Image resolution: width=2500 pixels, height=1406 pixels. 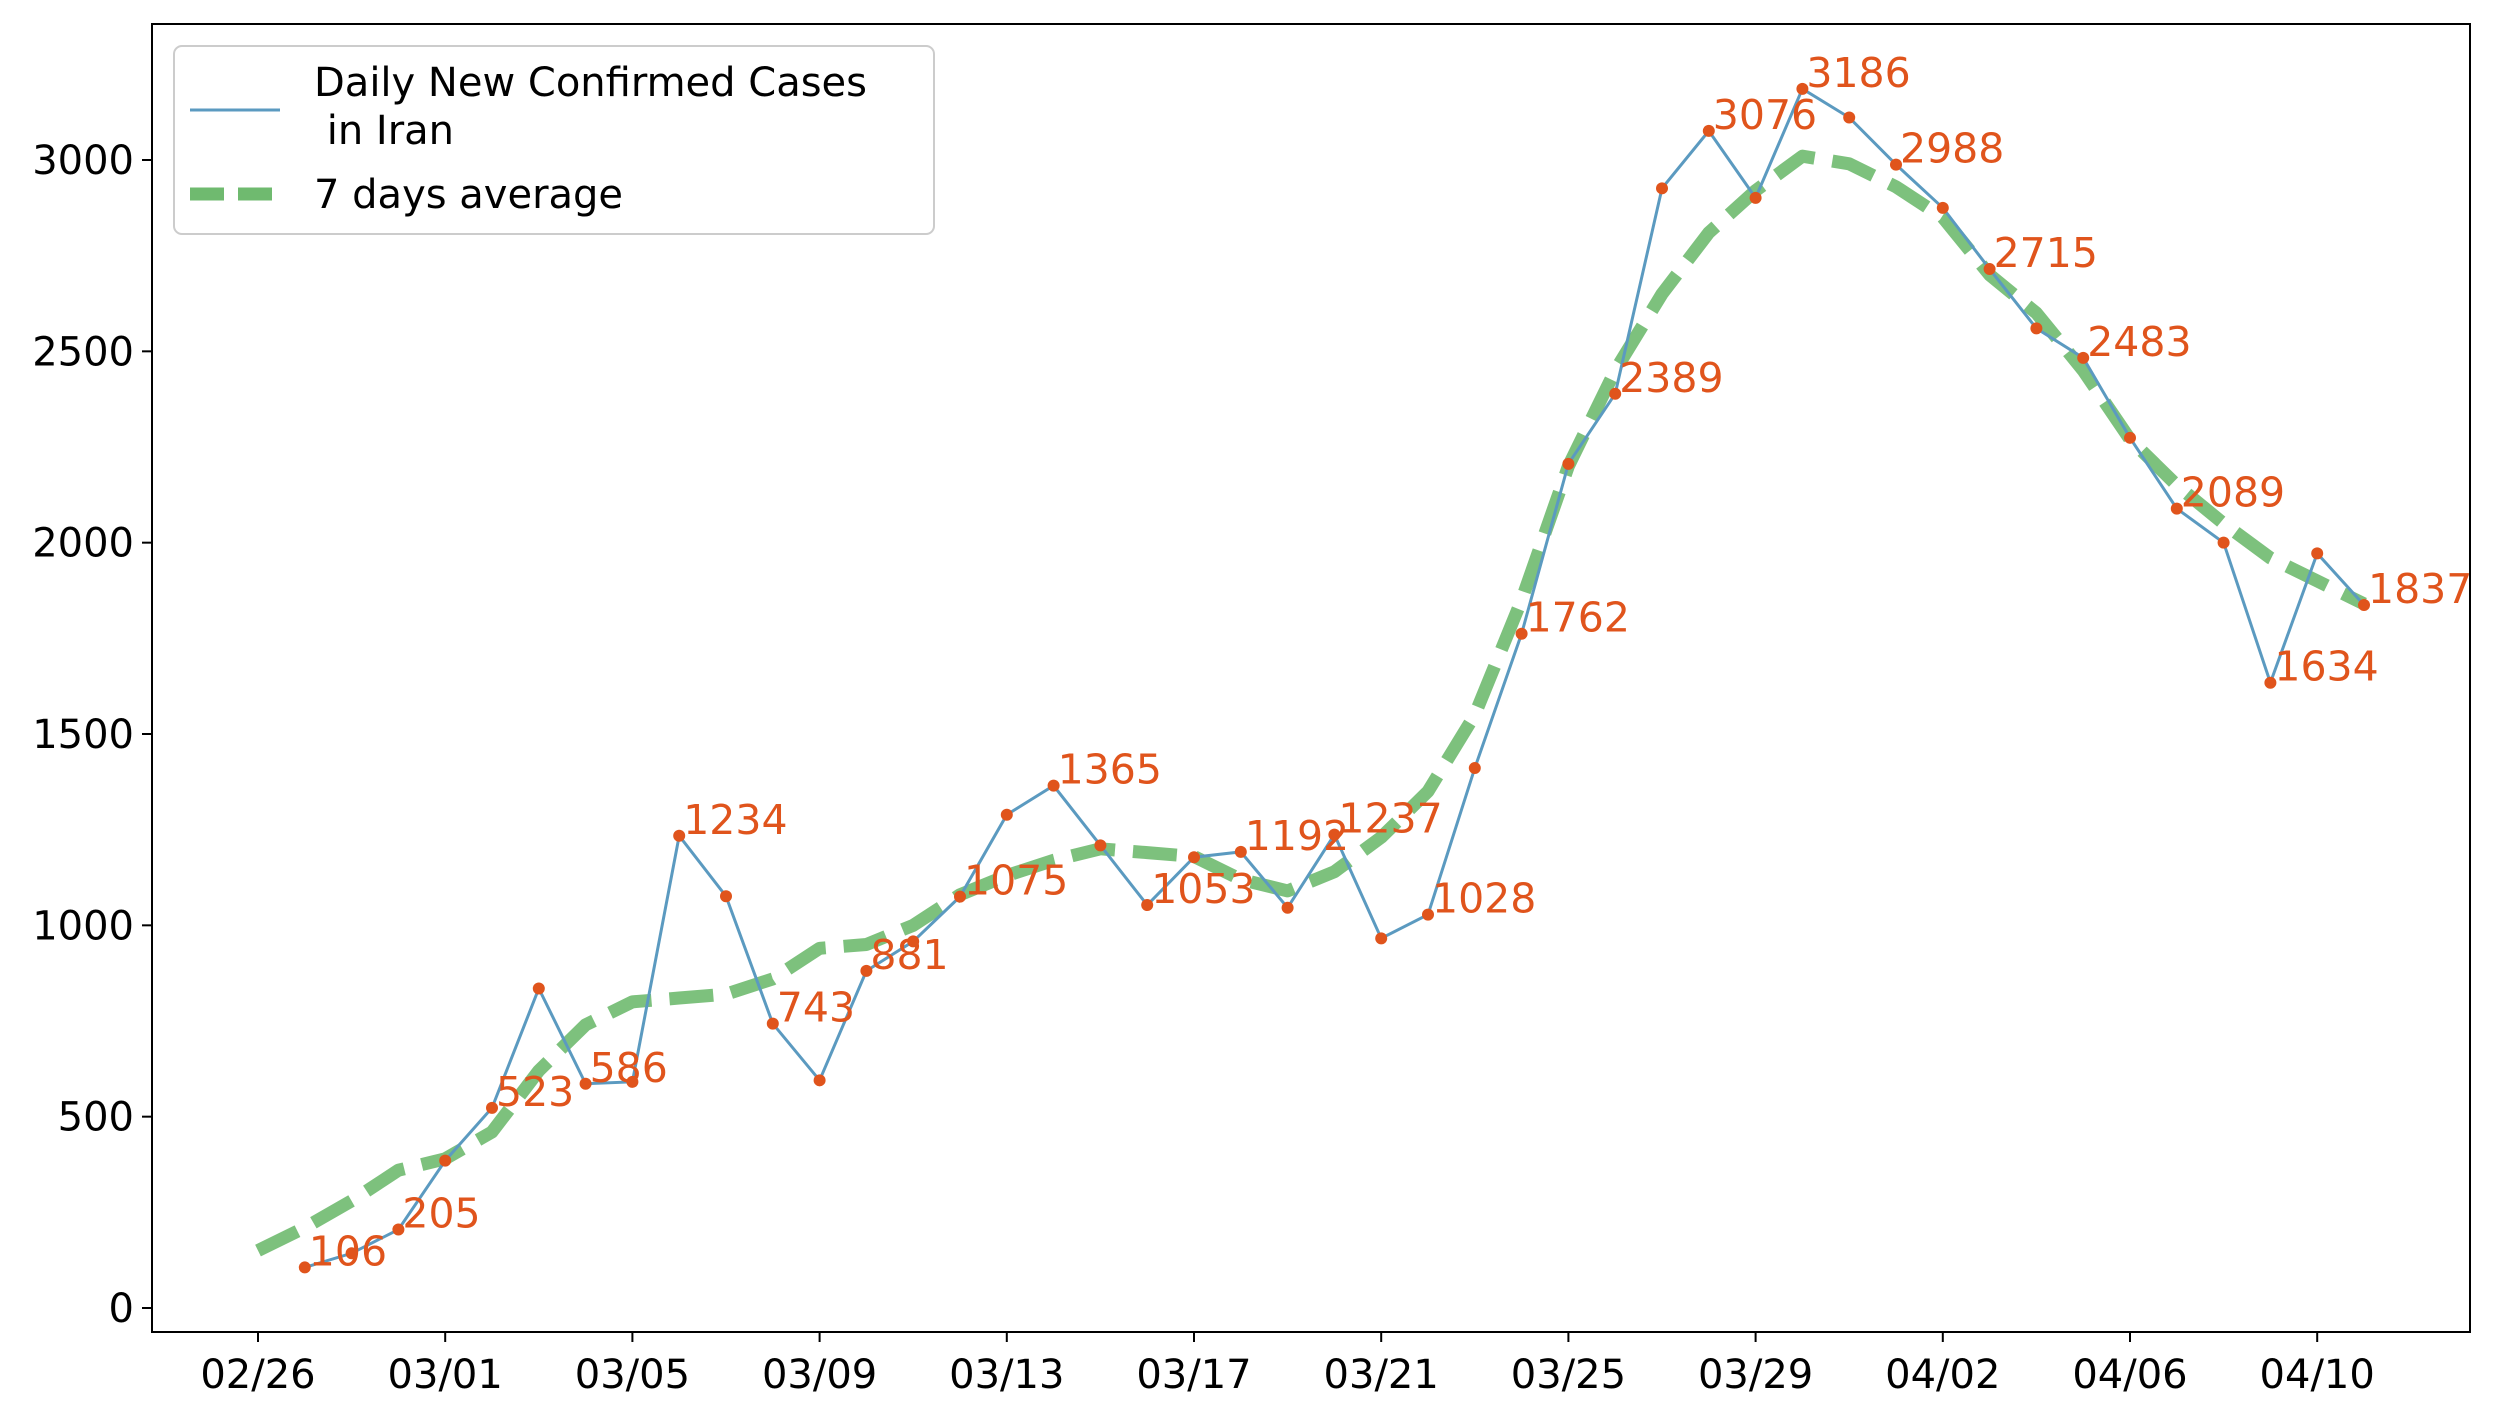 I want to click on legend-label-daily-cases-line2: in Iran, so click(x=384, y=131).